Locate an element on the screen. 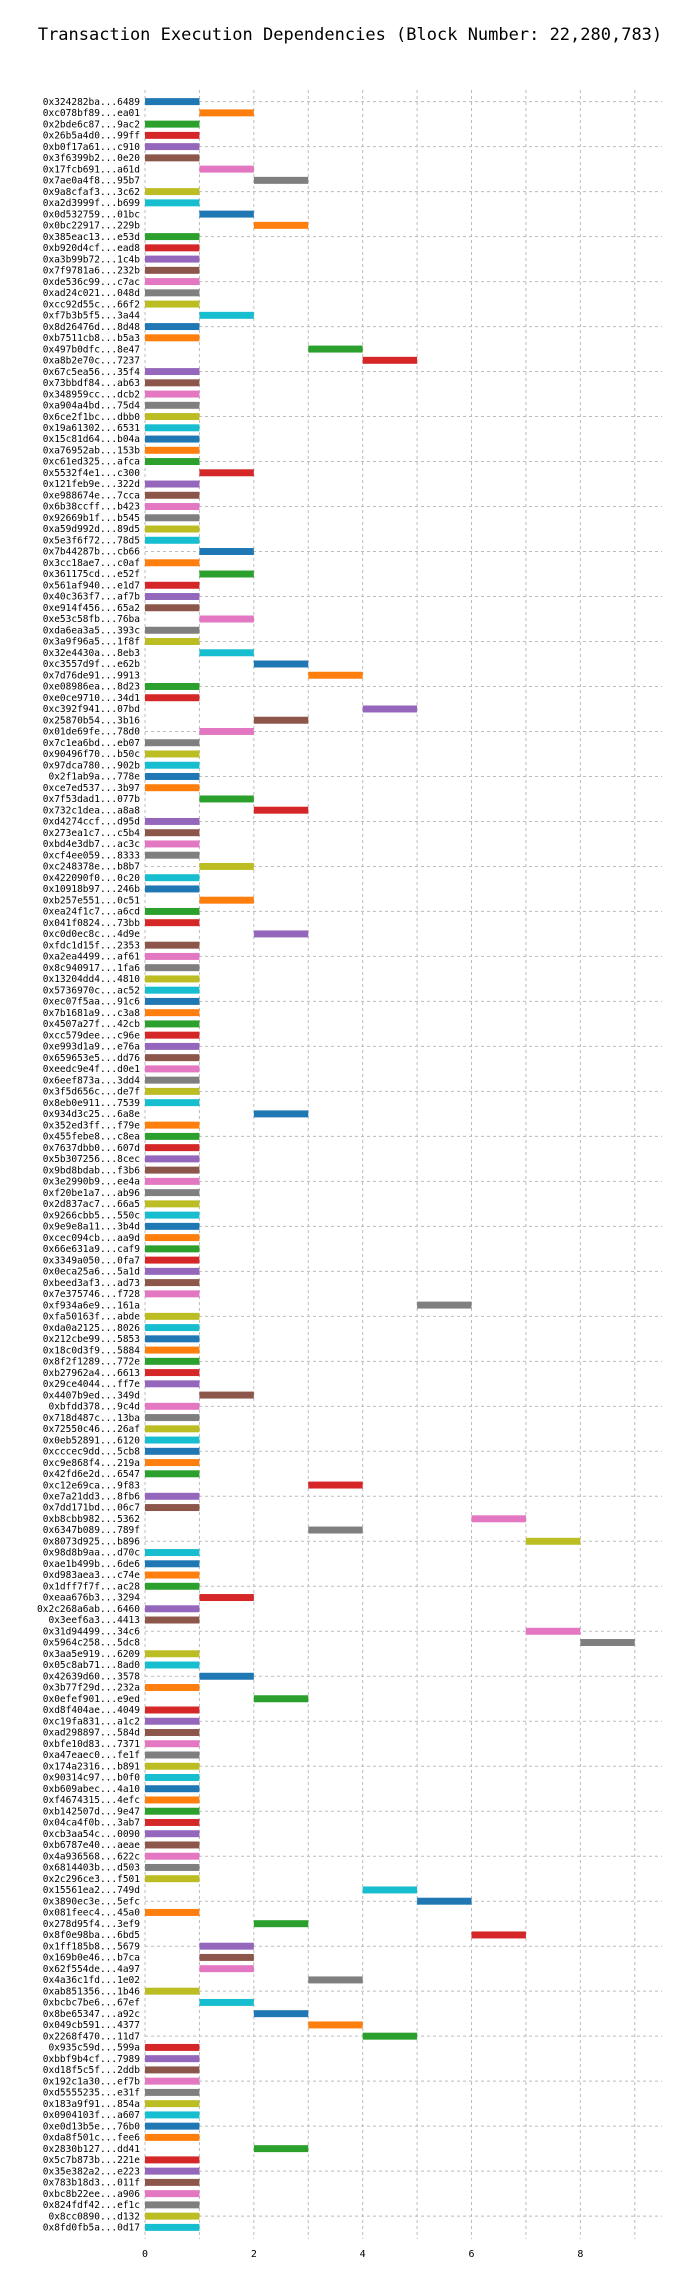 This screenshot has width=700, height=2280. tx-label: 0x42639d60...3578 is located at coordinates (92, 1676).